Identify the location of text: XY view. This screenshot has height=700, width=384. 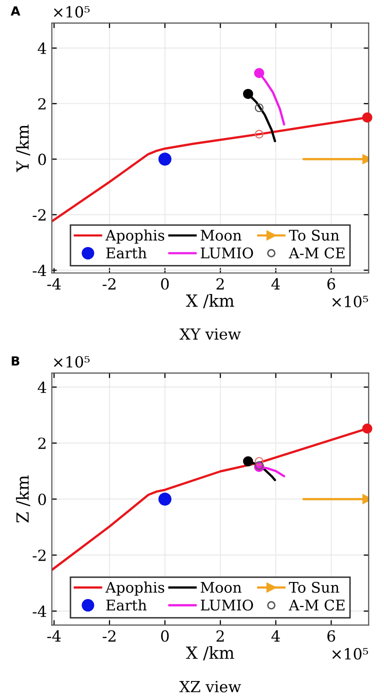
(210, 334).